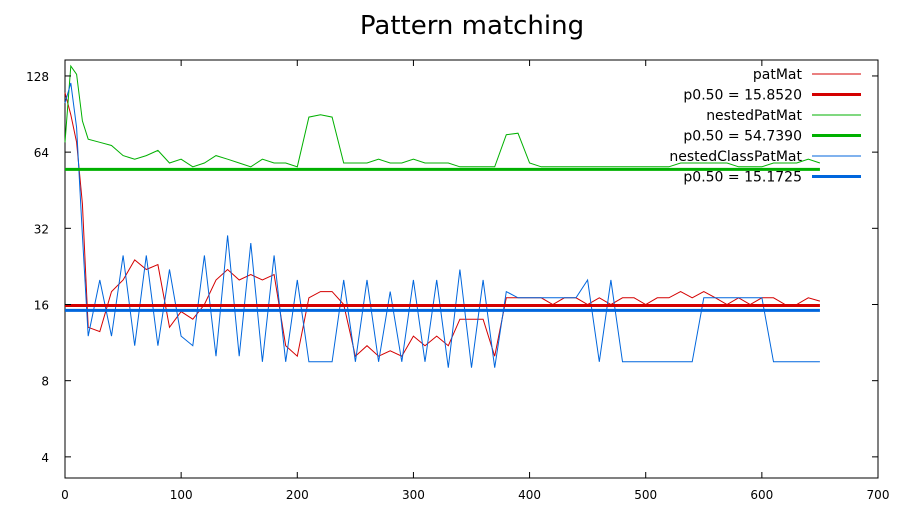  What do you see at coordinates (65, 495) in the screenshot?
I see `x-tick-label: 0` at bounding box center [65, 495].